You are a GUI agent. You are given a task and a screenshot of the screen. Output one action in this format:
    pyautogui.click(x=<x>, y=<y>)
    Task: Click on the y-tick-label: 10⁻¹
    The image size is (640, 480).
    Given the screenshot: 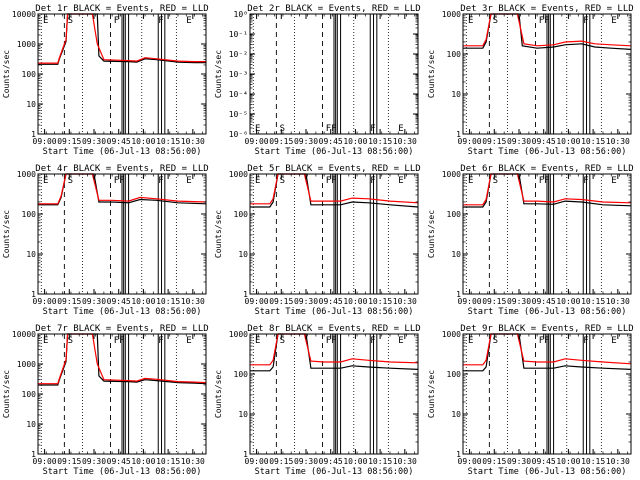 What is the action you would take?
    pyautogui.click(x=238, y=34)
    